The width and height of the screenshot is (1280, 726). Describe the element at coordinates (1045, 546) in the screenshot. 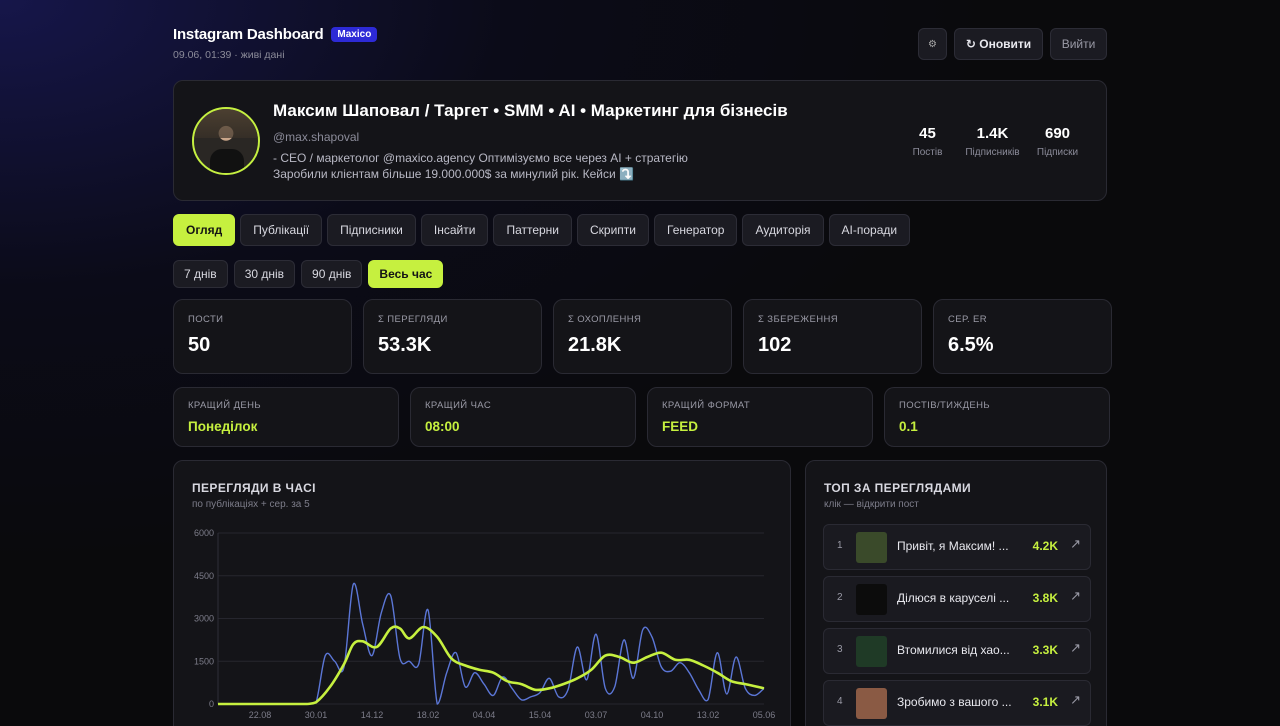

I see `post-views: 4.2K` at that location.